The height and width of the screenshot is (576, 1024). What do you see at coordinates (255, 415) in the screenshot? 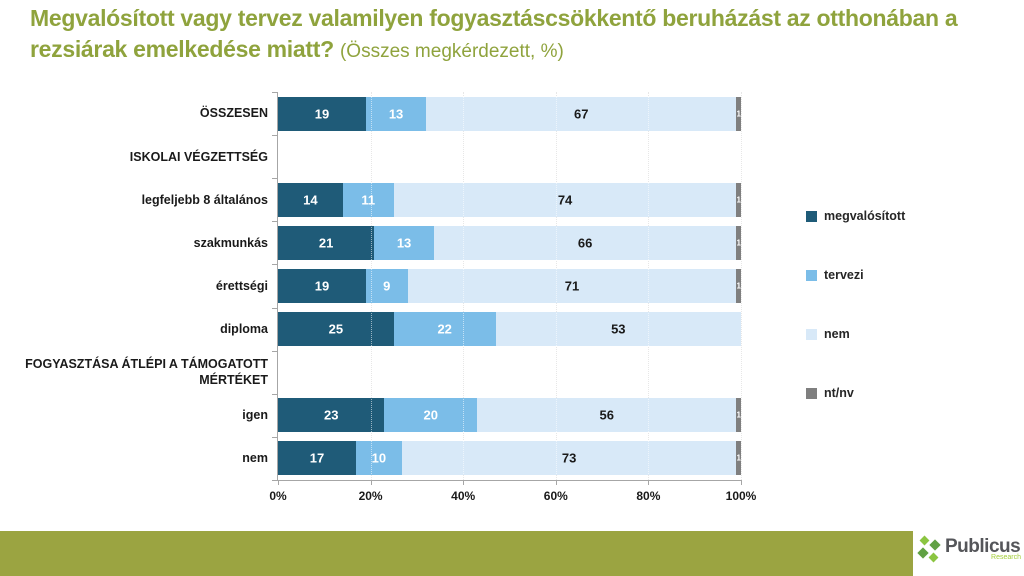
I see `category-label: igen` at bounding box center [255, 415].